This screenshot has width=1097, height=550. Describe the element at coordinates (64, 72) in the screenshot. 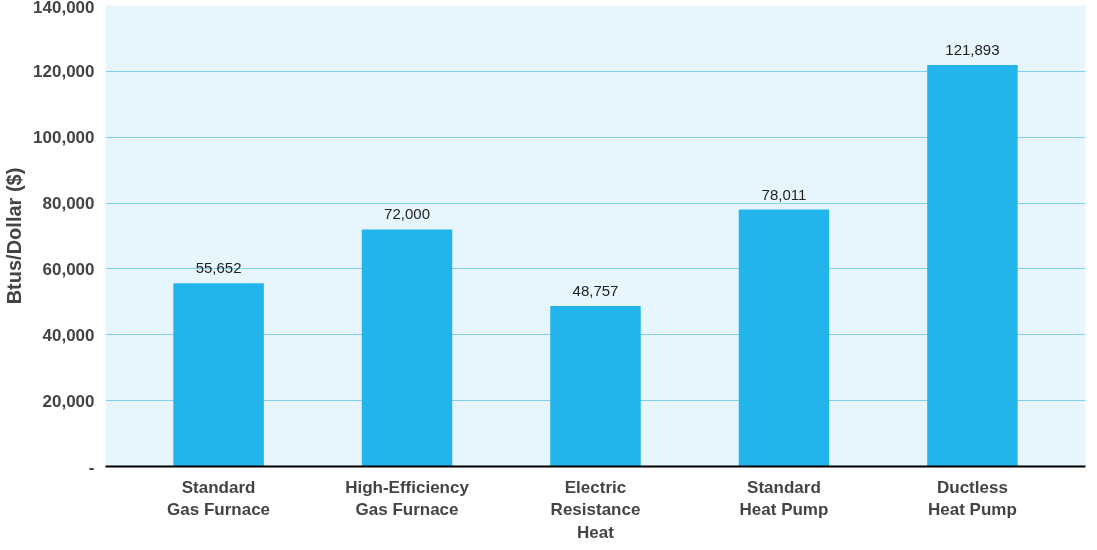

I see `y-tick-label: 120,000` at that location.